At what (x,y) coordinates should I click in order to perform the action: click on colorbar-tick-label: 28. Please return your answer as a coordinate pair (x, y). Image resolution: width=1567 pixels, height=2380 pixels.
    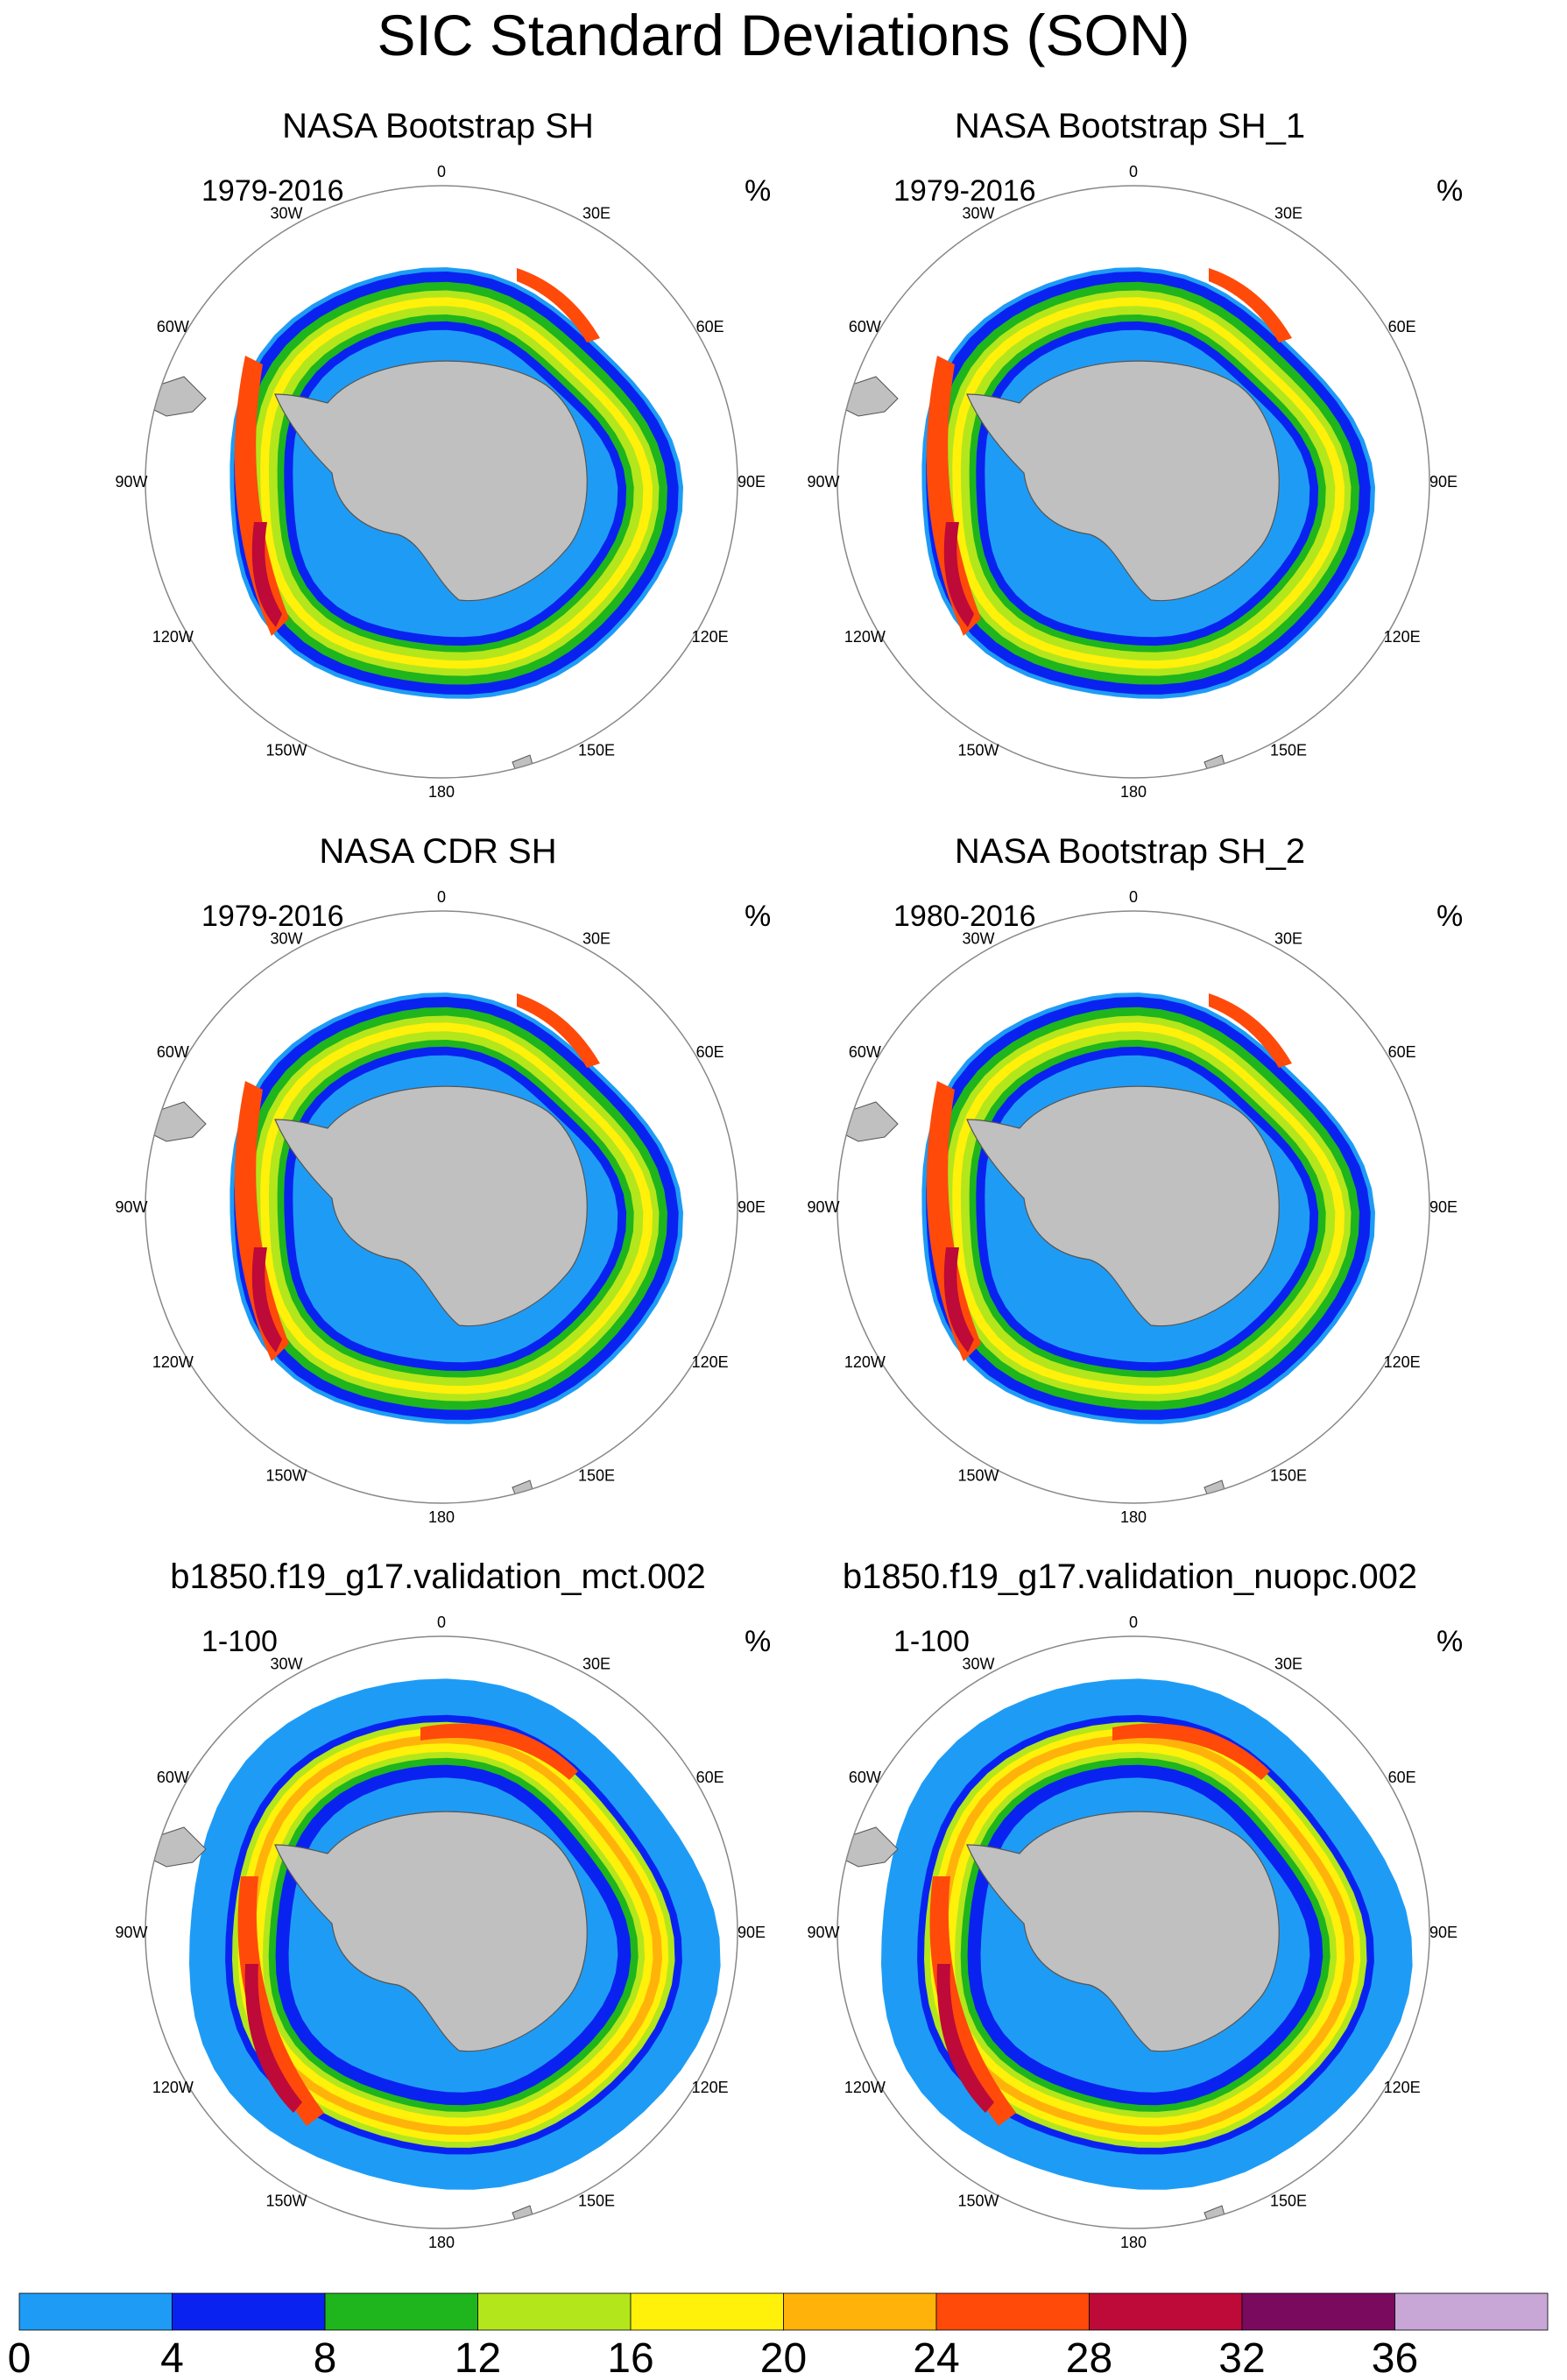
    Looking at the image, I should click on (1089, 2357).